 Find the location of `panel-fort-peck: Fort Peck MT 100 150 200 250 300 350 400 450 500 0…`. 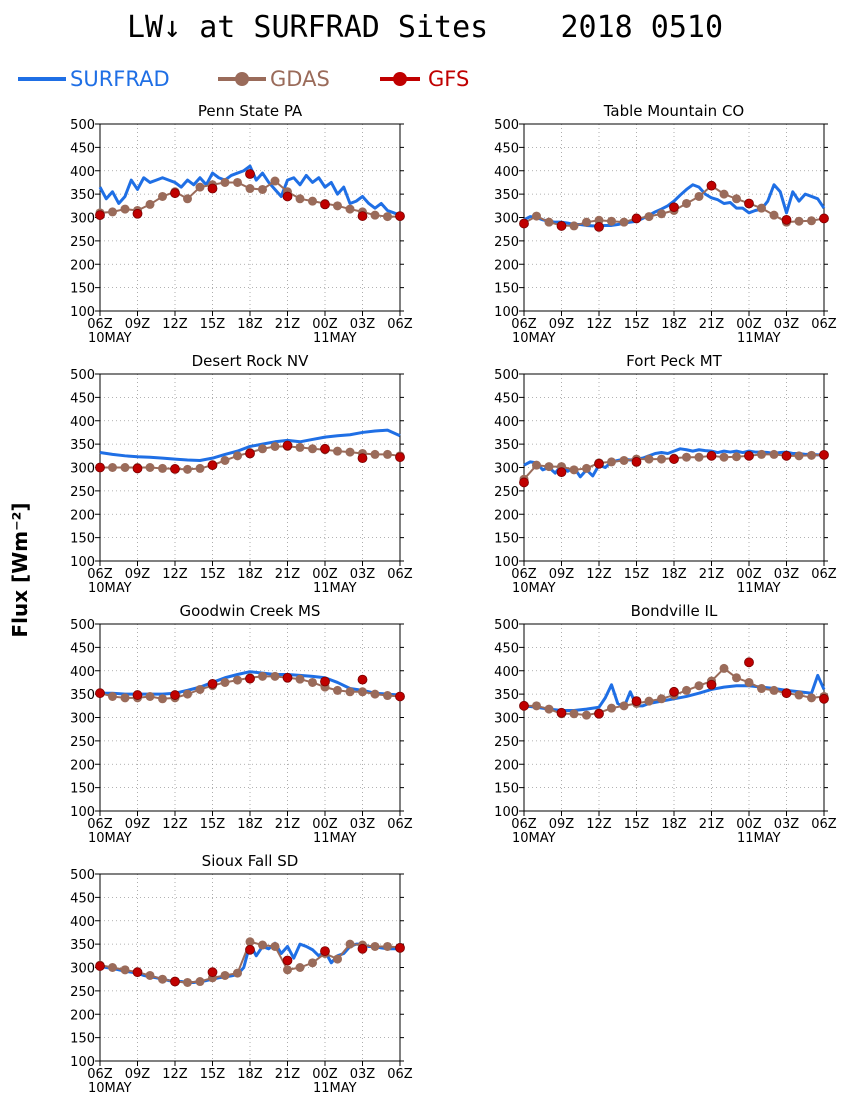

panel-fort-peck: Fort Peck MT 100 150 200 250 300 350 400 450 500 0… is located at coordinates (665, 474).